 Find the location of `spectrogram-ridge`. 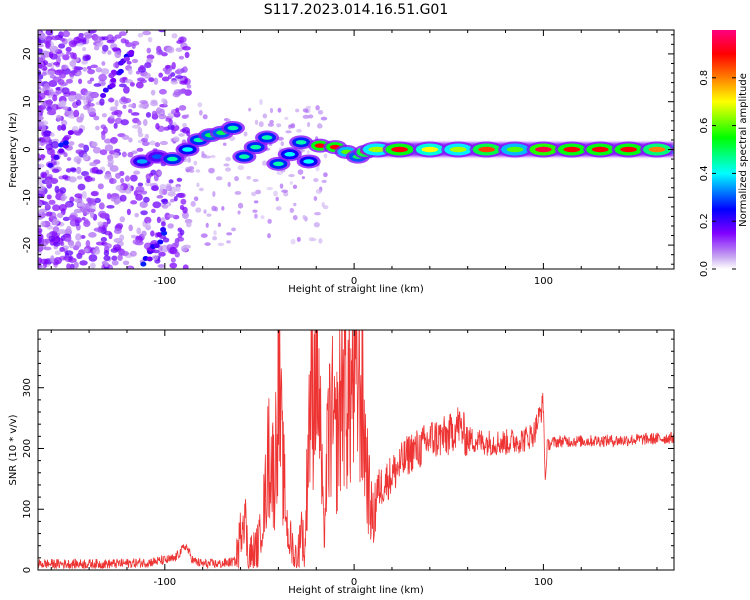

spectrogram-ridge is located at coordinates (402, 145).